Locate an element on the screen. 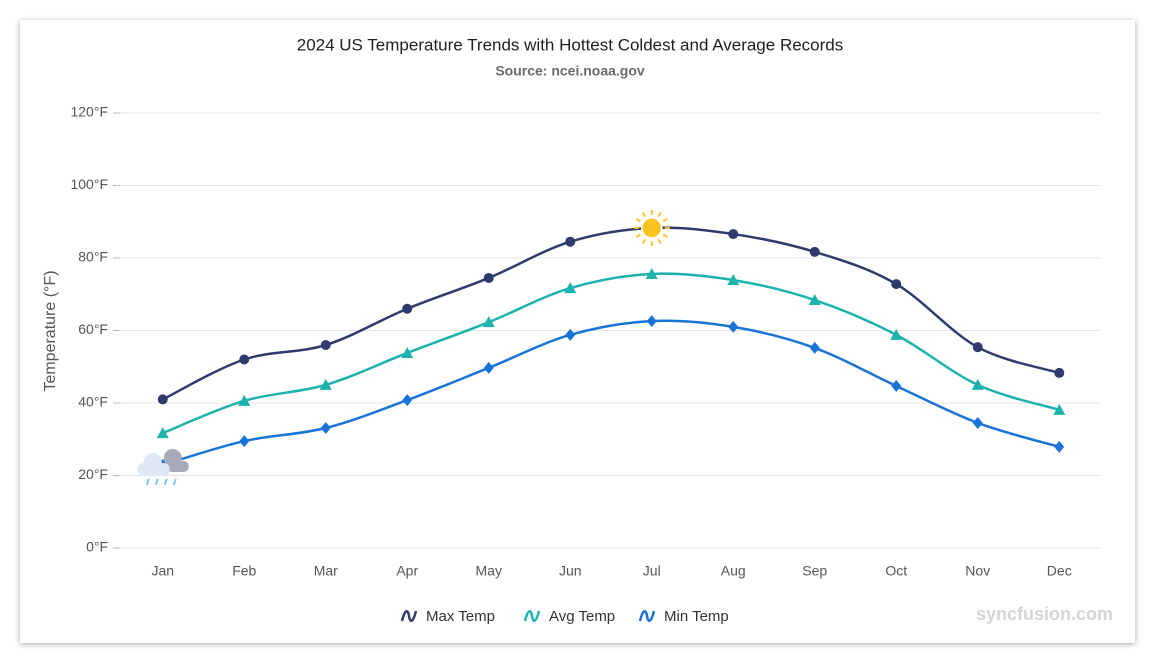 This screenshot has height=668, width=1155. y-tick-label: 20°F is located at coordinates (93, 474).